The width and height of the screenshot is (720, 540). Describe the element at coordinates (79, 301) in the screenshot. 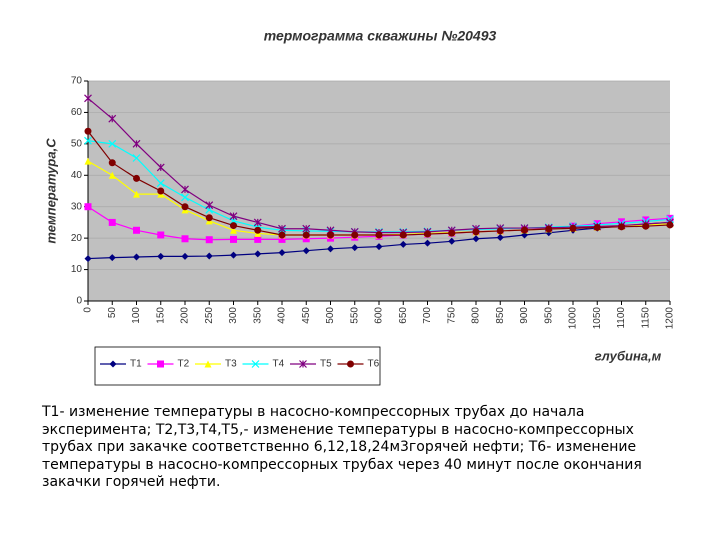

I see `y-tick-label: 0` at that location.